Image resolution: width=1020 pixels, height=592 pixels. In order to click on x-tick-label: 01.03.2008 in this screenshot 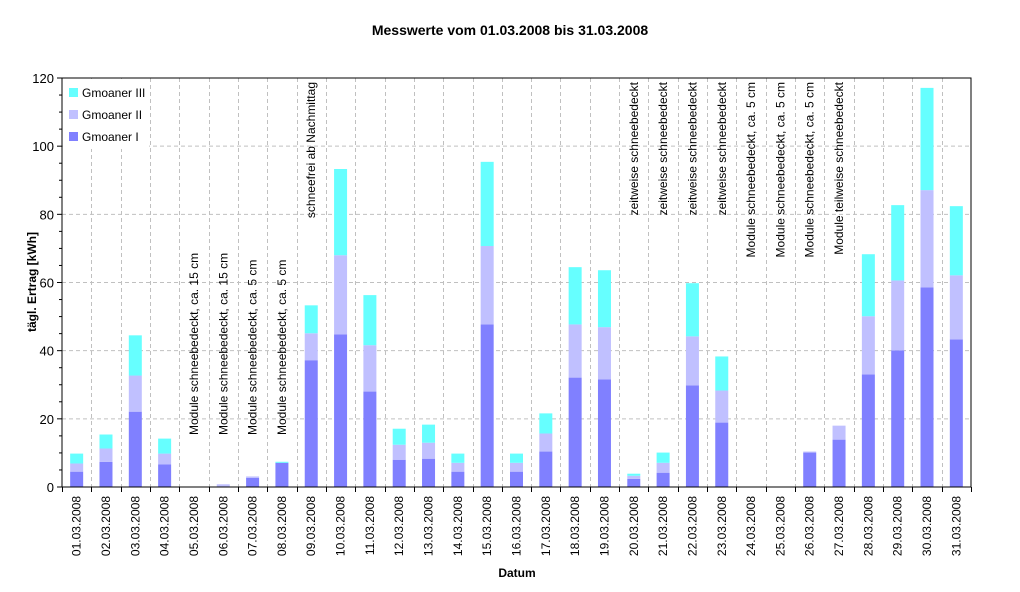, I will do `click(77, 526)`.